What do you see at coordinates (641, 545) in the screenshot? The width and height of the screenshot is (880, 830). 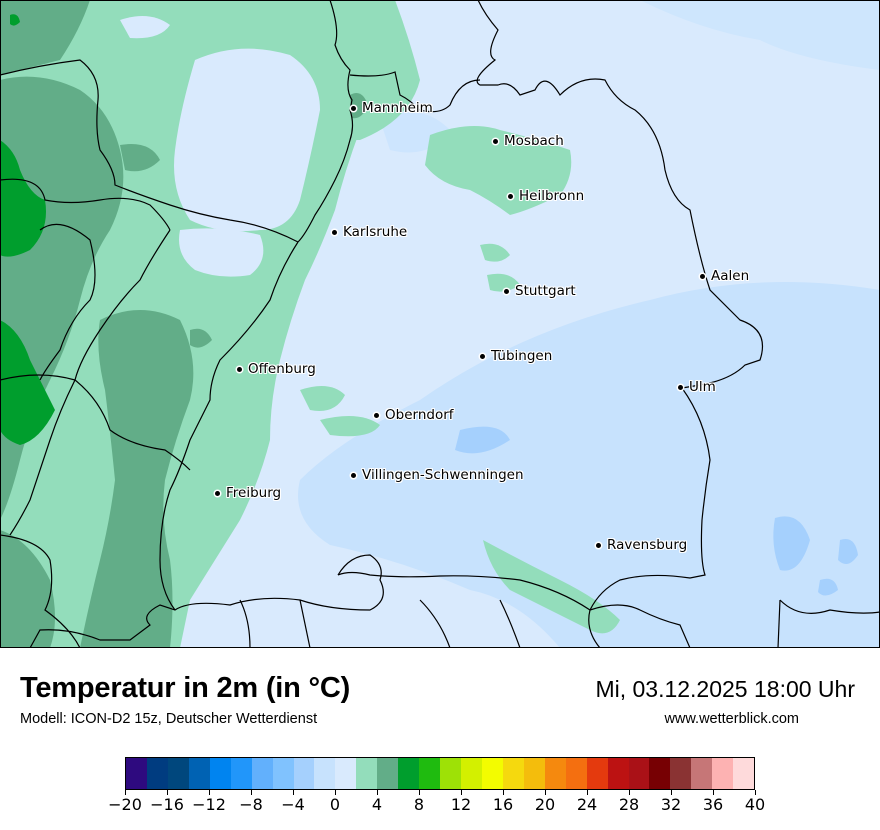 I see `city-marker: Ravensburg` at bounding box center [641, 545].